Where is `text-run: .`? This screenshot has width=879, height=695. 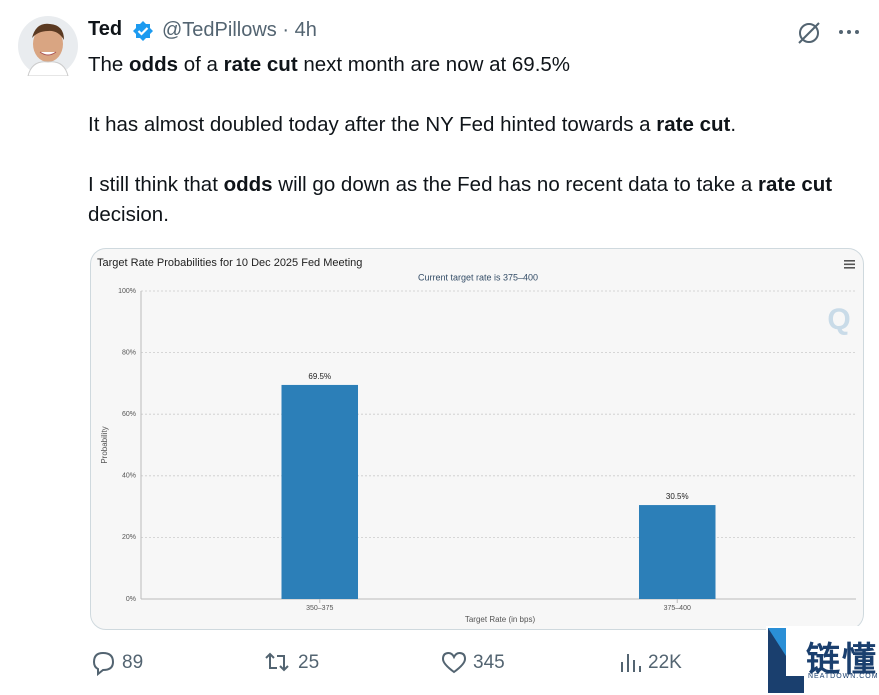
text-run: . is located at coordinates (733, 124).